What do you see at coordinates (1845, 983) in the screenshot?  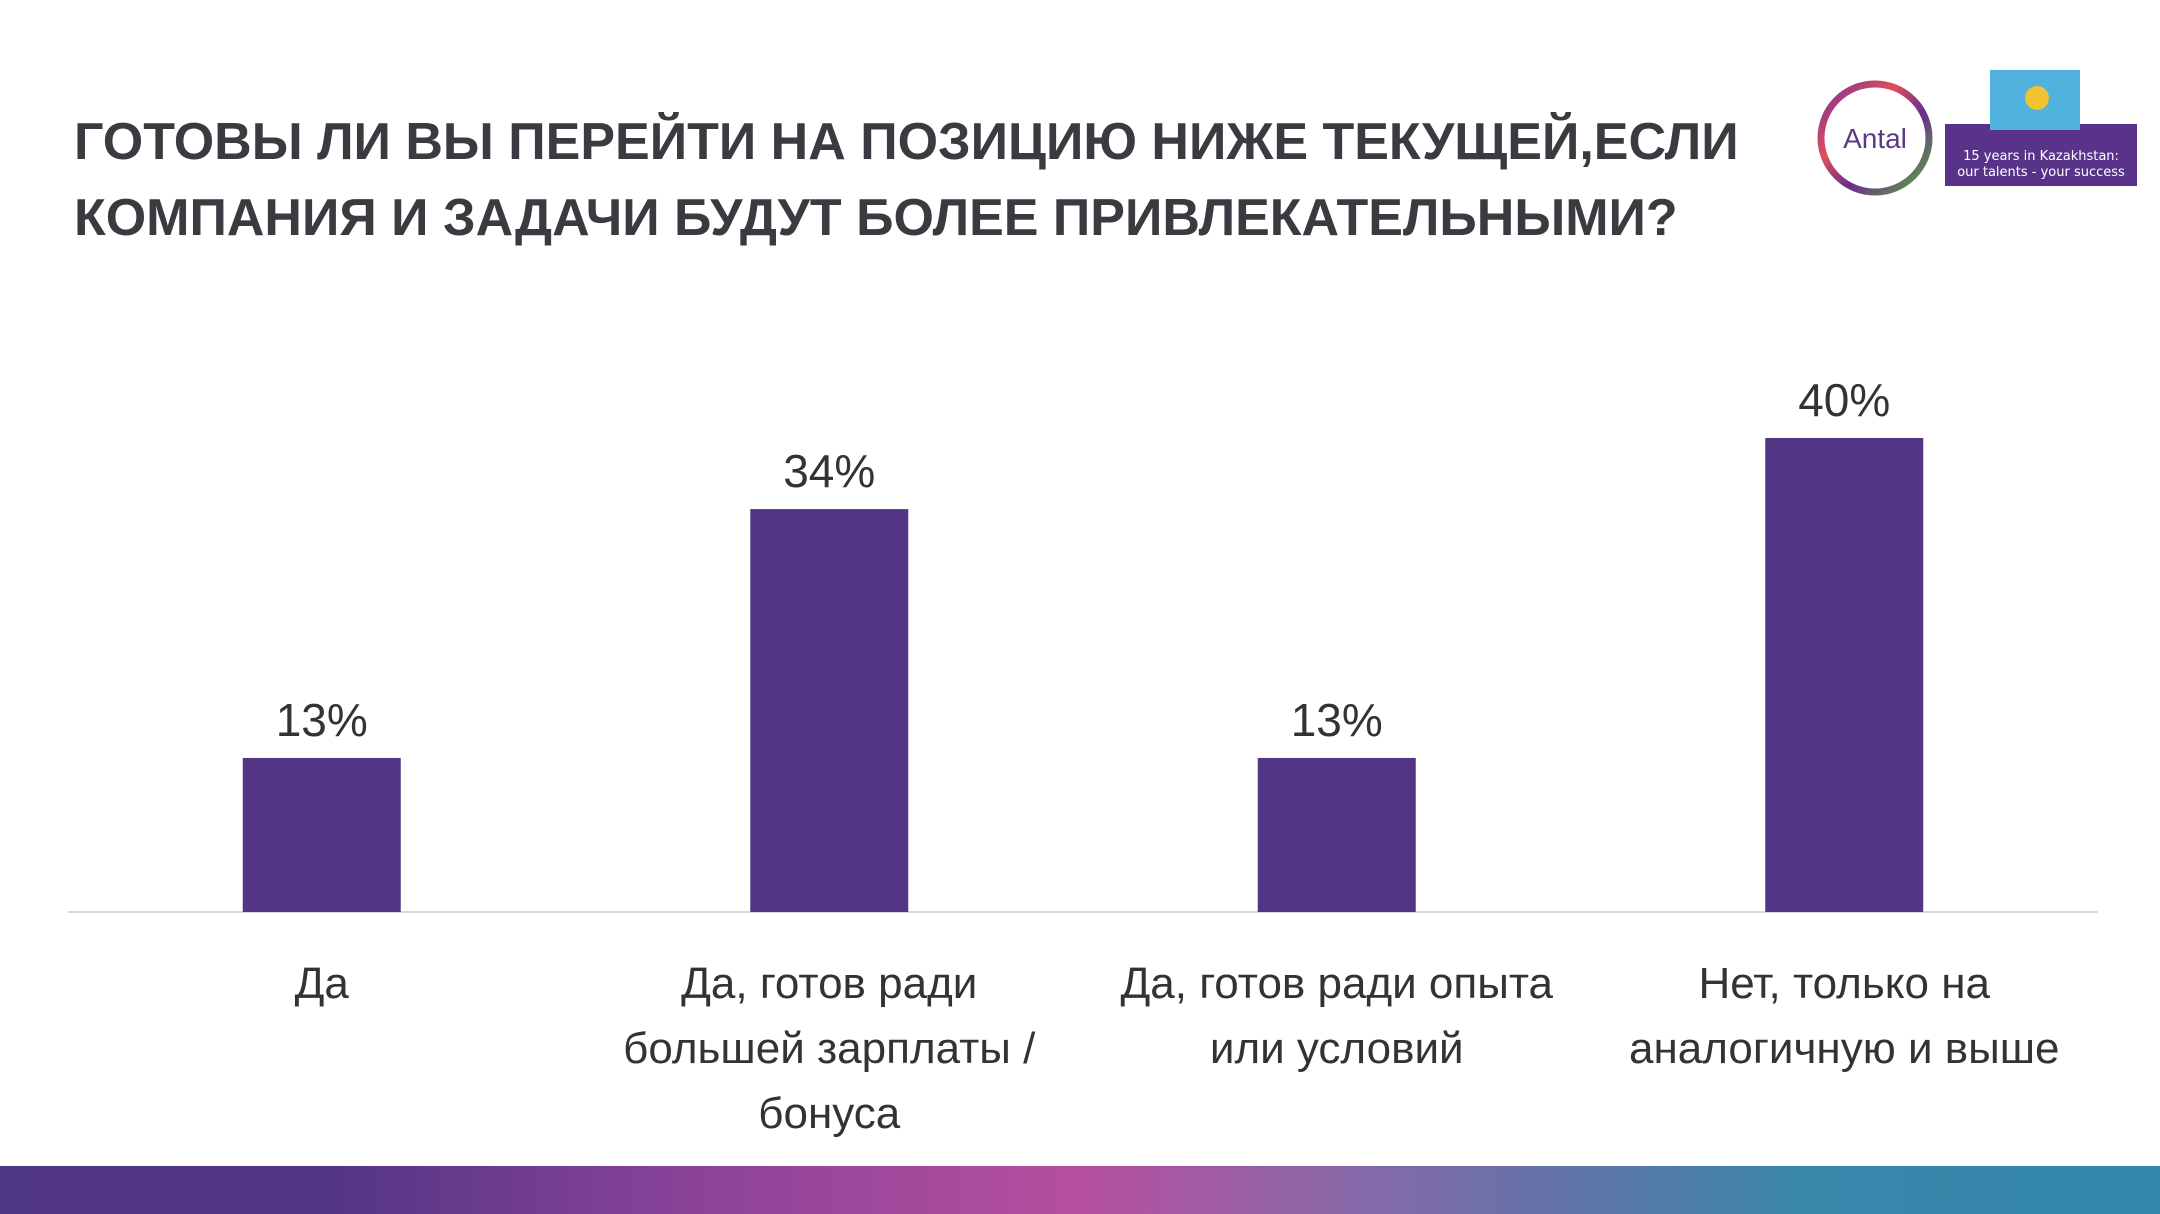 I see `category-label: Нет, только на` at bounding box center [1845, 983].